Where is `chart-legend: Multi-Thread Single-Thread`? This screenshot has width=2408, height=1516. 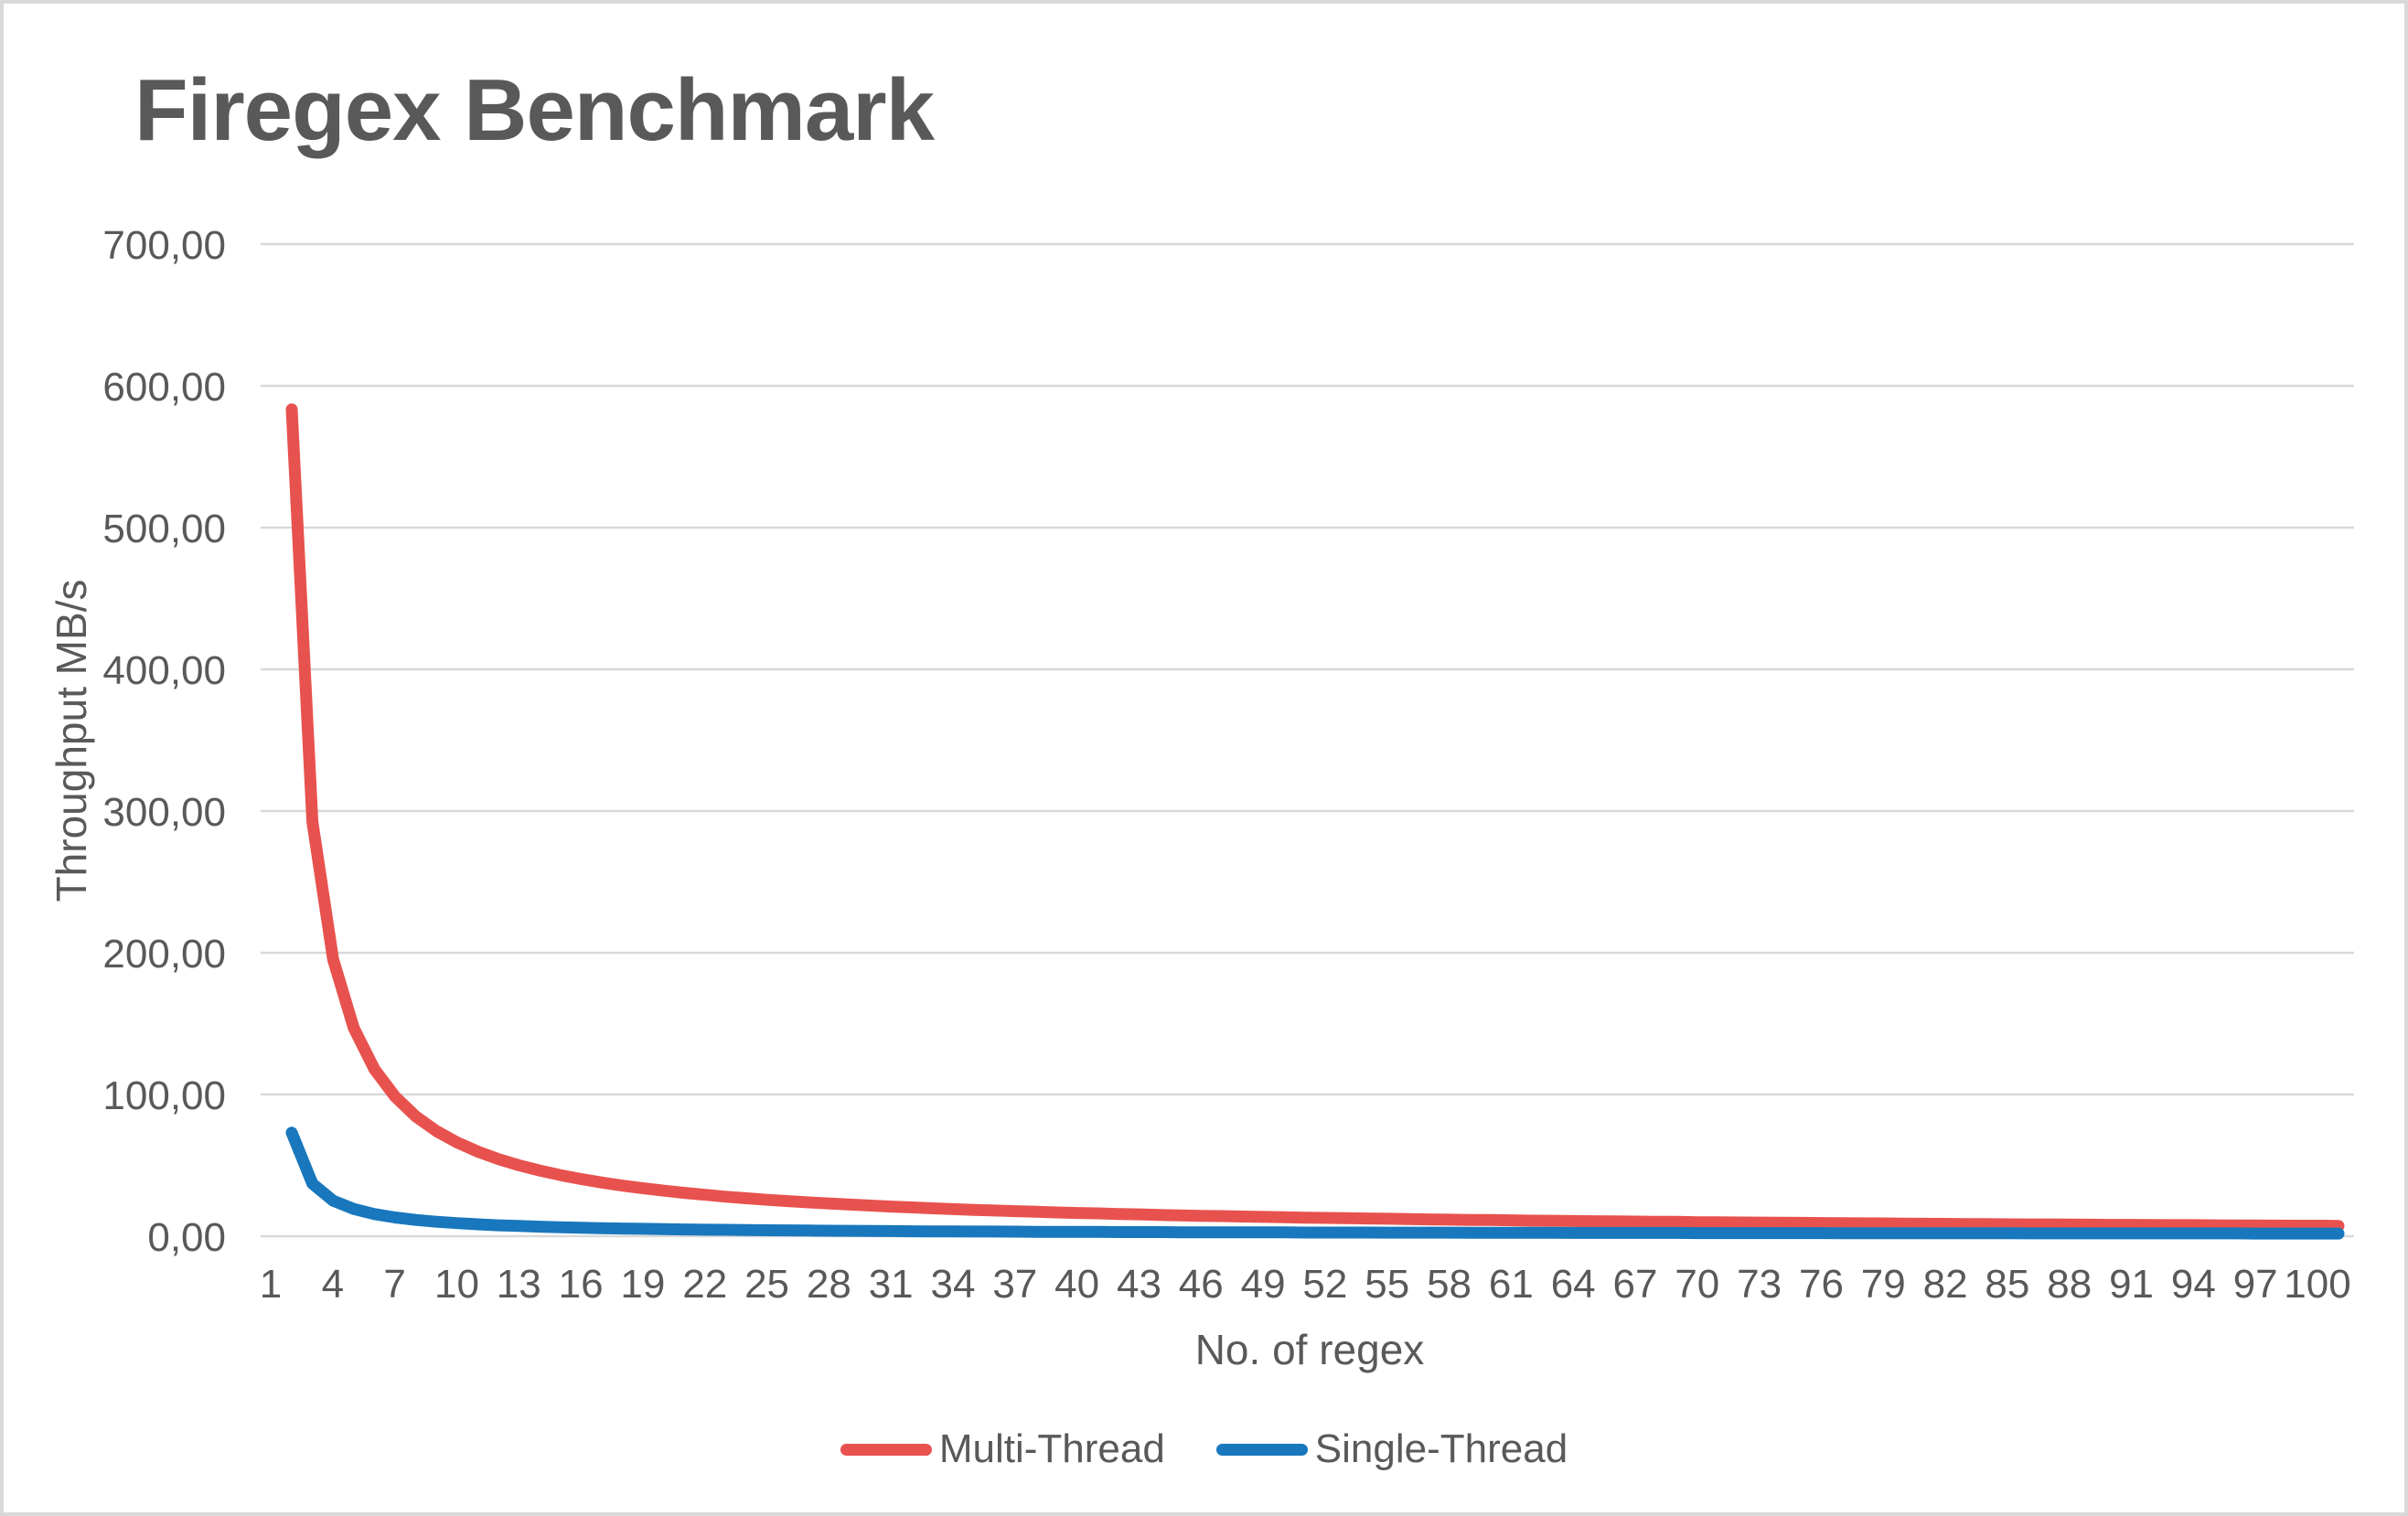 chart-legend: Multi-Thread Single-Thread is located at coordinates (1204, 1449).